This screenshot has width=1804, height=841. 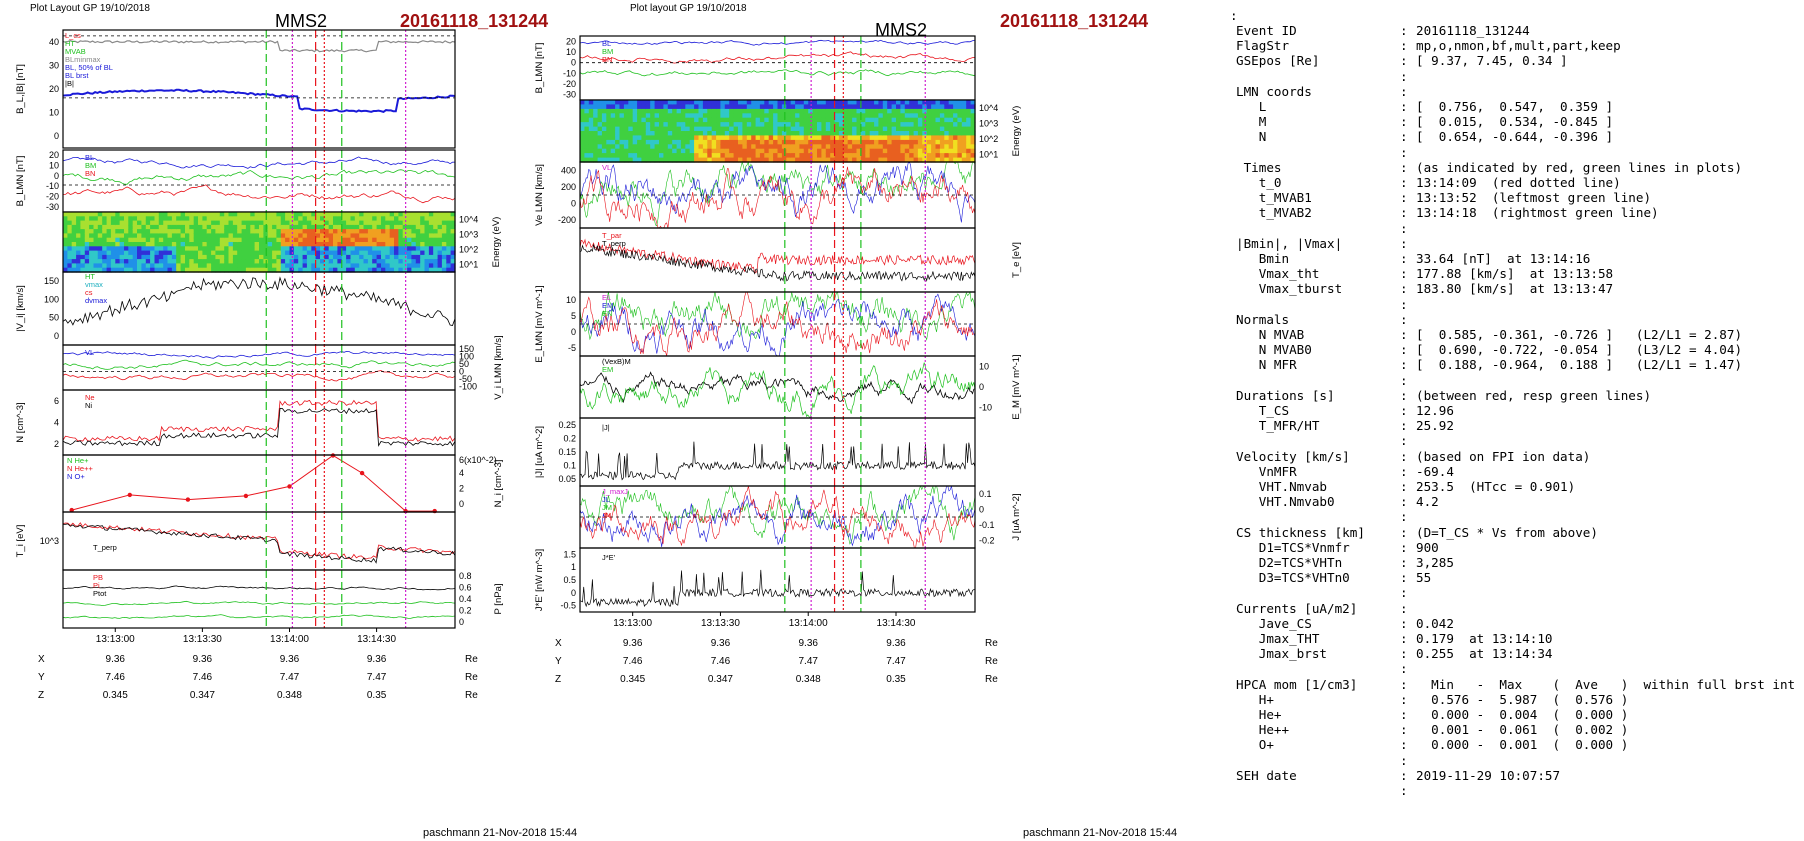 I want to click on axis-label: Ve LMN [km/s], so click(x=539, y=195).